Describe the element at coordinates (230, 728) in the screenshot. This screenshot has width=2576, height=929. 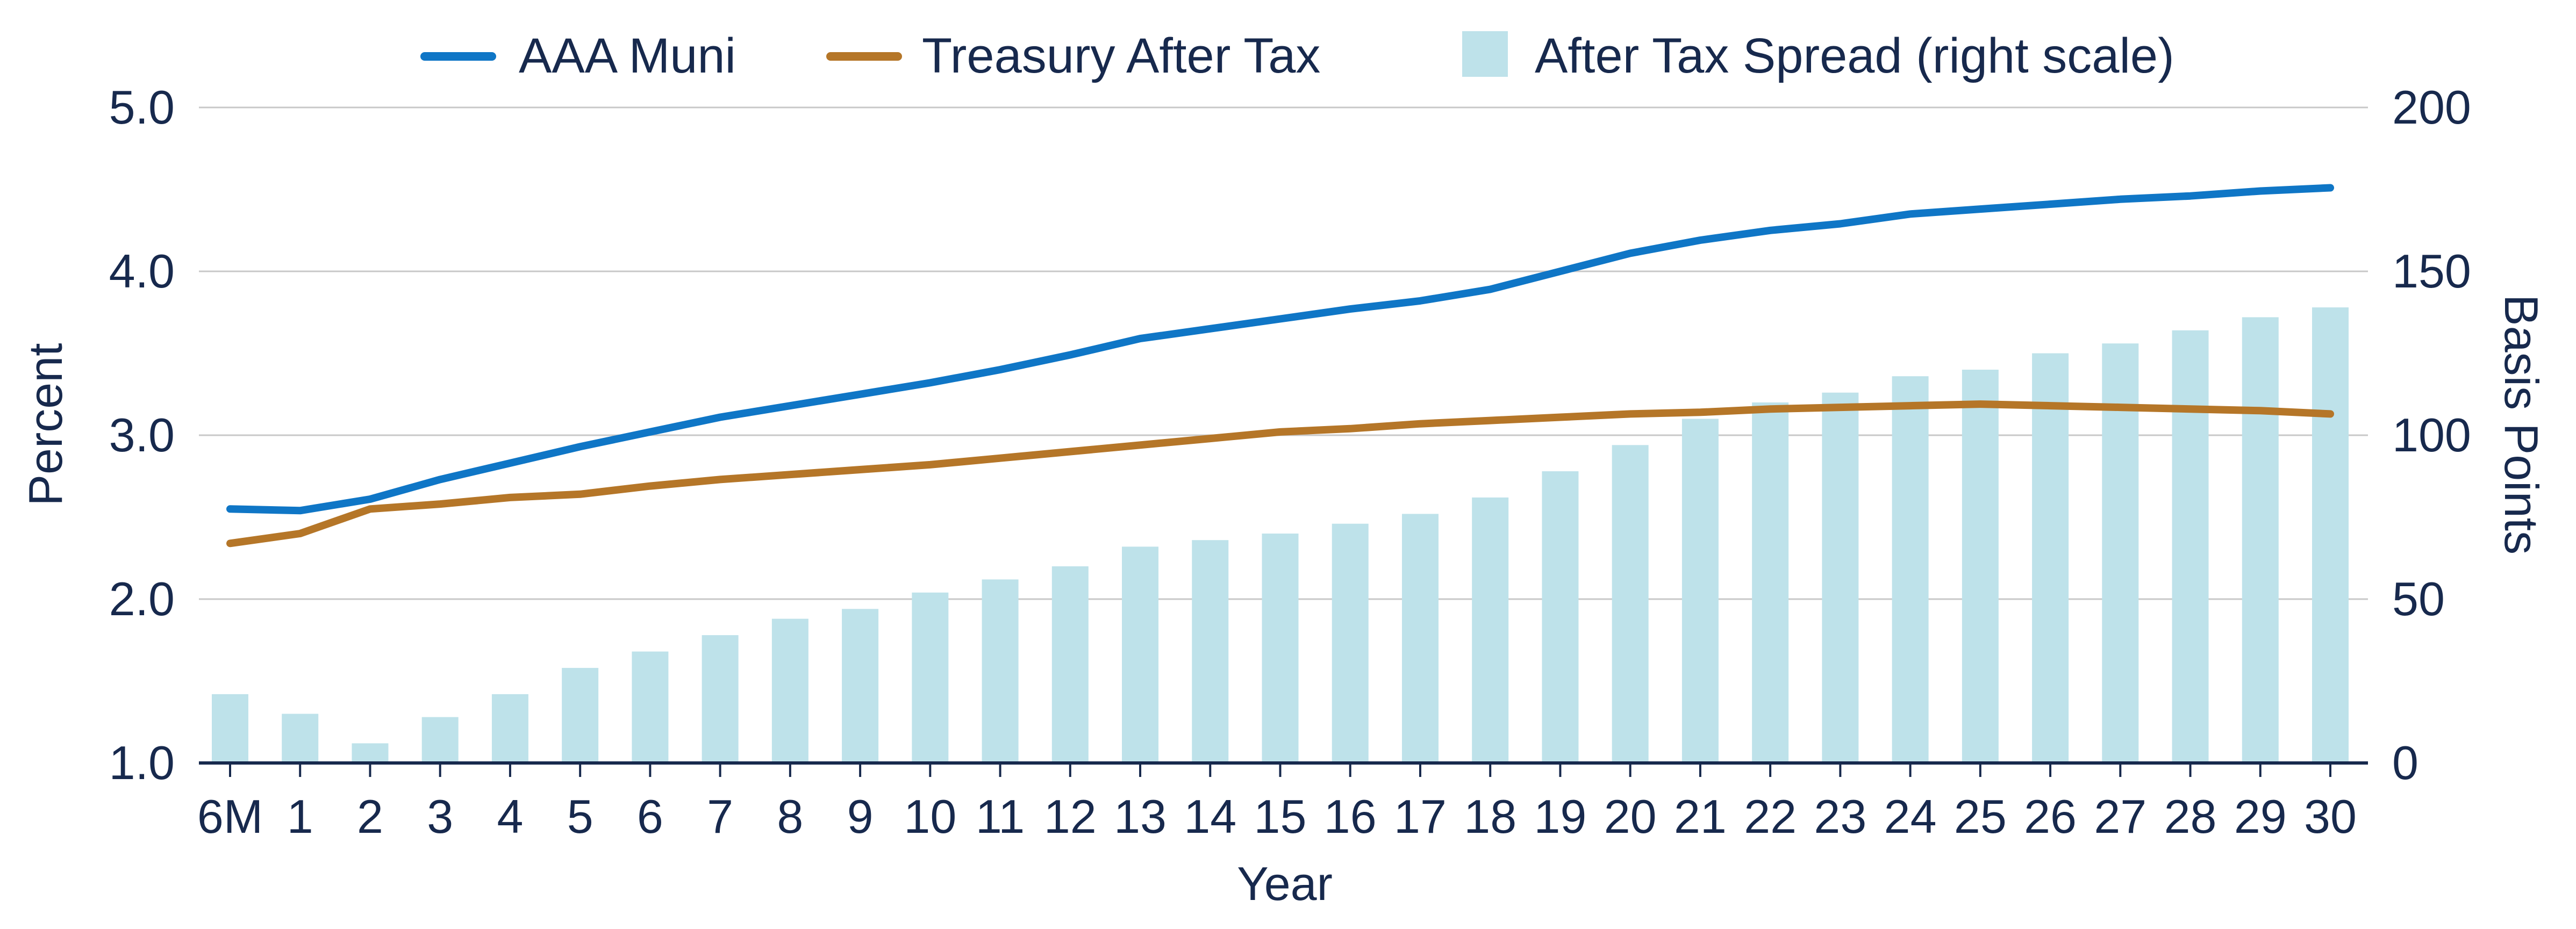
I see `bar-6M` at that location.